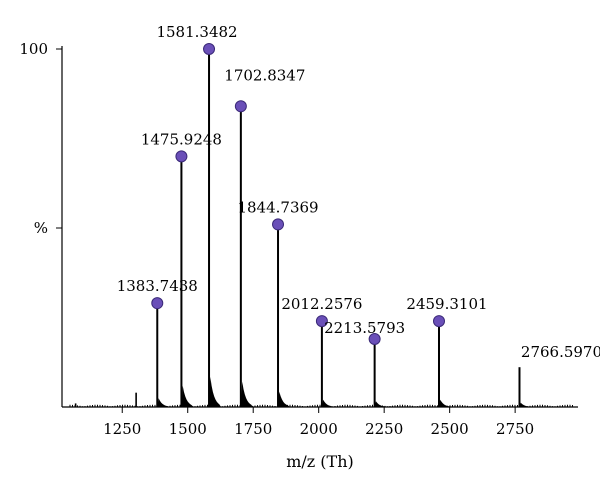  What do you see at coordinates (364, 328) in the screenshot?
I see `peak-label: 2213.5793` at bounding box center [364, 328].